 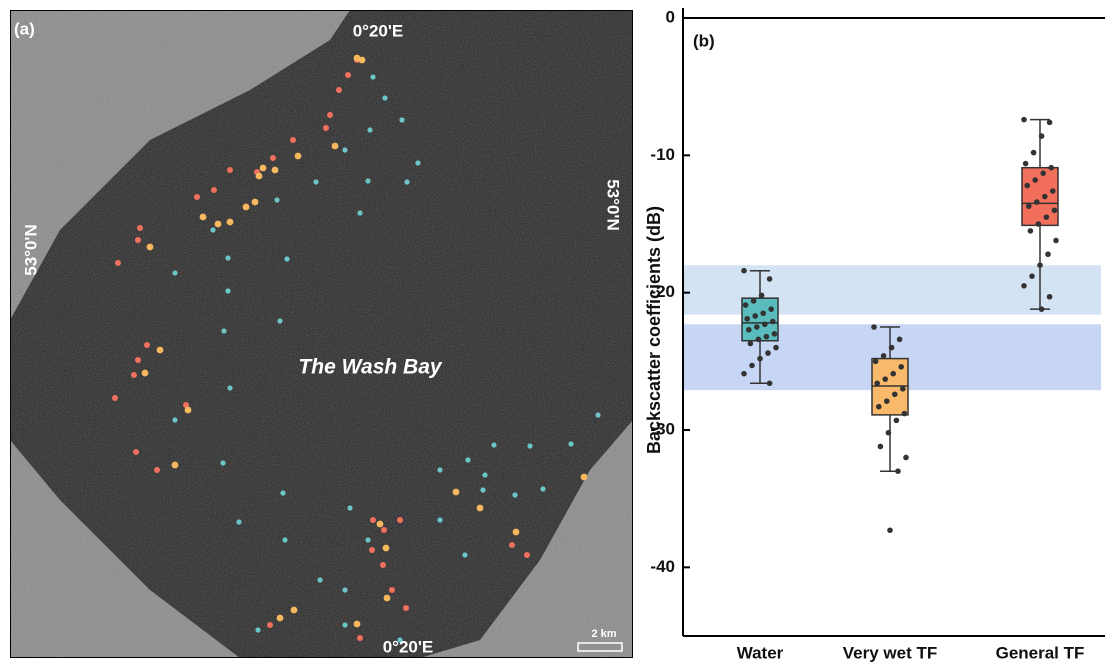 What do you see at coordinates (890, 652) in the screenshot?
I see `x-tick-label: Very wet TF` at bounding box center [890, 652].